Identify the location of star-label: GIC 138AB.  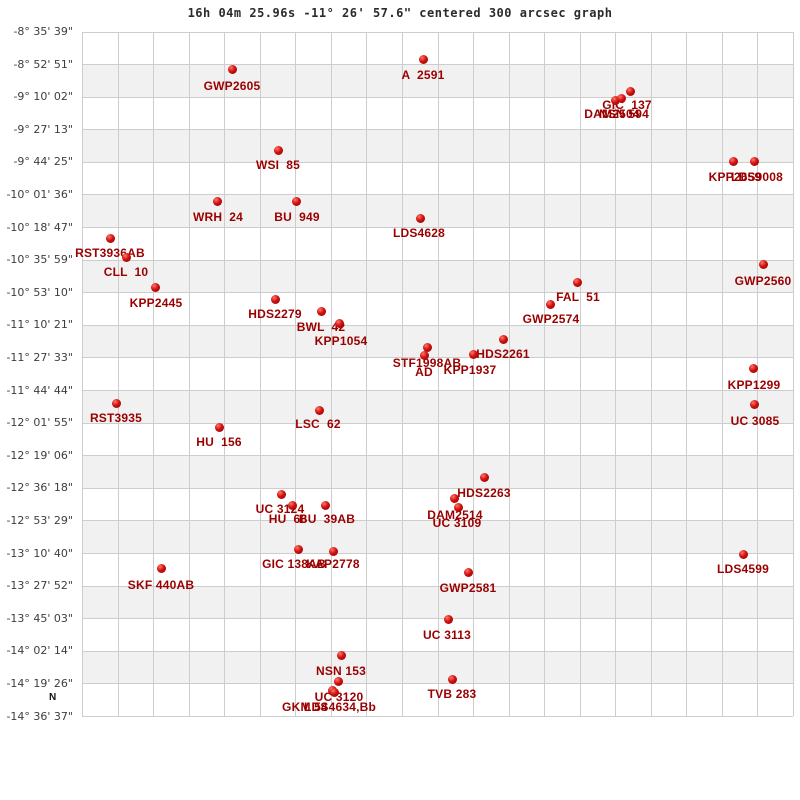
(294, 564).